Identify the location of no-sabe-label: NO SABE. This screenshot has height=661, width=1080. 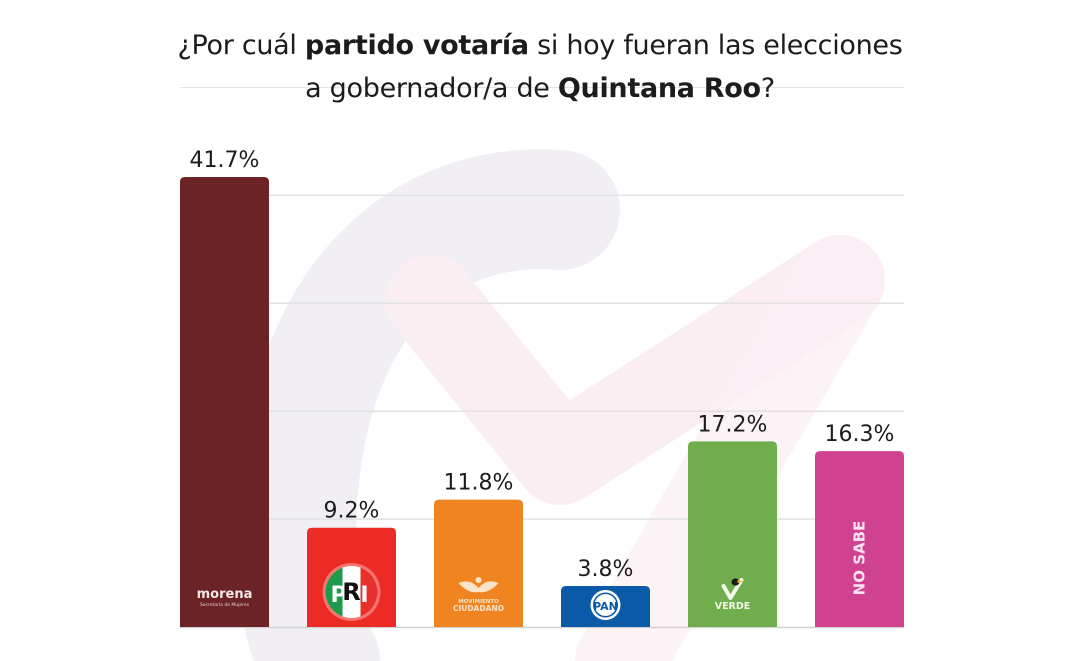
(860, 558).